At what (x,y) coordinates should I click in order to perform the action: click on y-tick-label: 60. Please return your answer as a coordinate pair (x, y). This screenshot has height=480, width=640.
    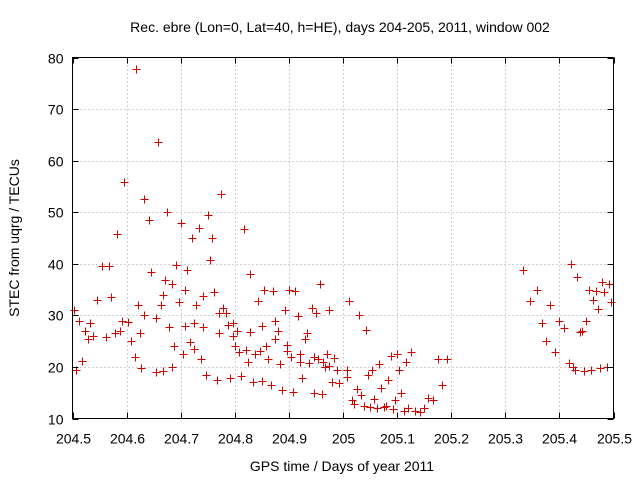
    Looking at the image, I should click on (56, 162).